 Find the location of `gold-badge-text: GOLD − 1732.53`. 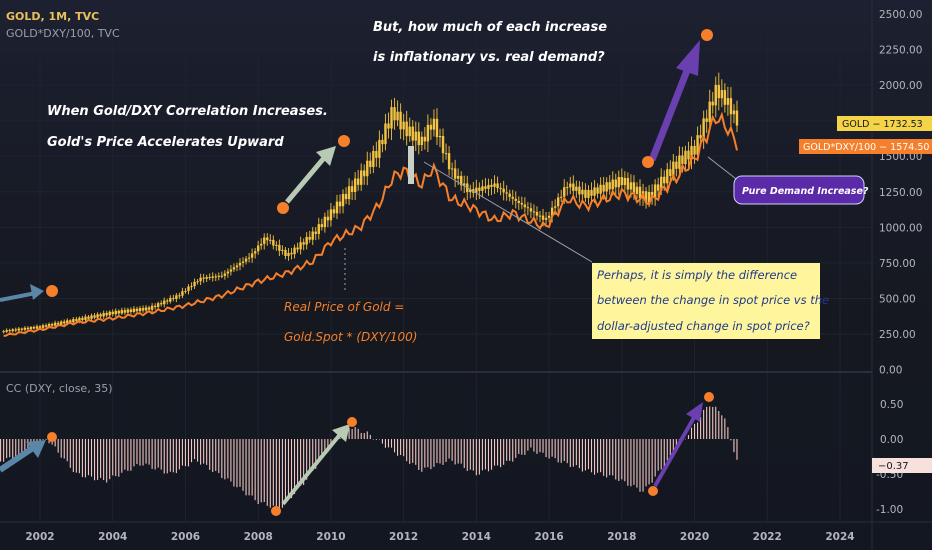

gold-badge-text: GOLD − 1732.53 is located at coordinates (882, 124).